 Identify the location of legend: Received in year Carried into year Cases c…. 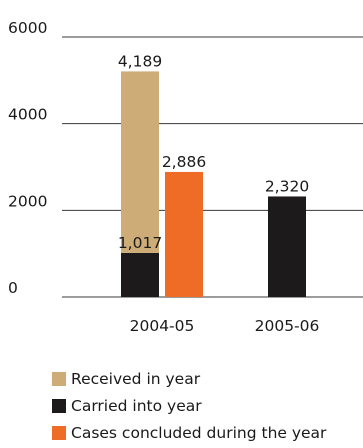
(189, 405).